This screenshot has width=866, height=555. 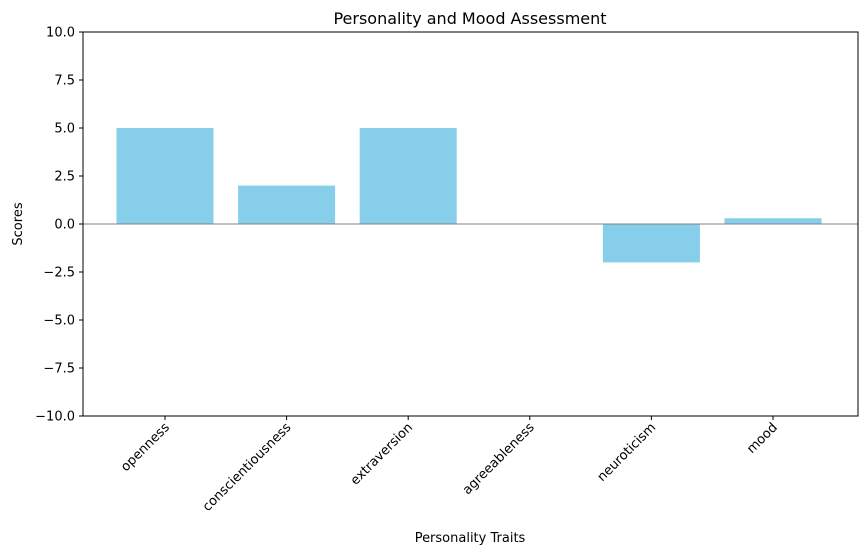 I want to click on y-tick-label: 10.0, so click(x=60, y=33).